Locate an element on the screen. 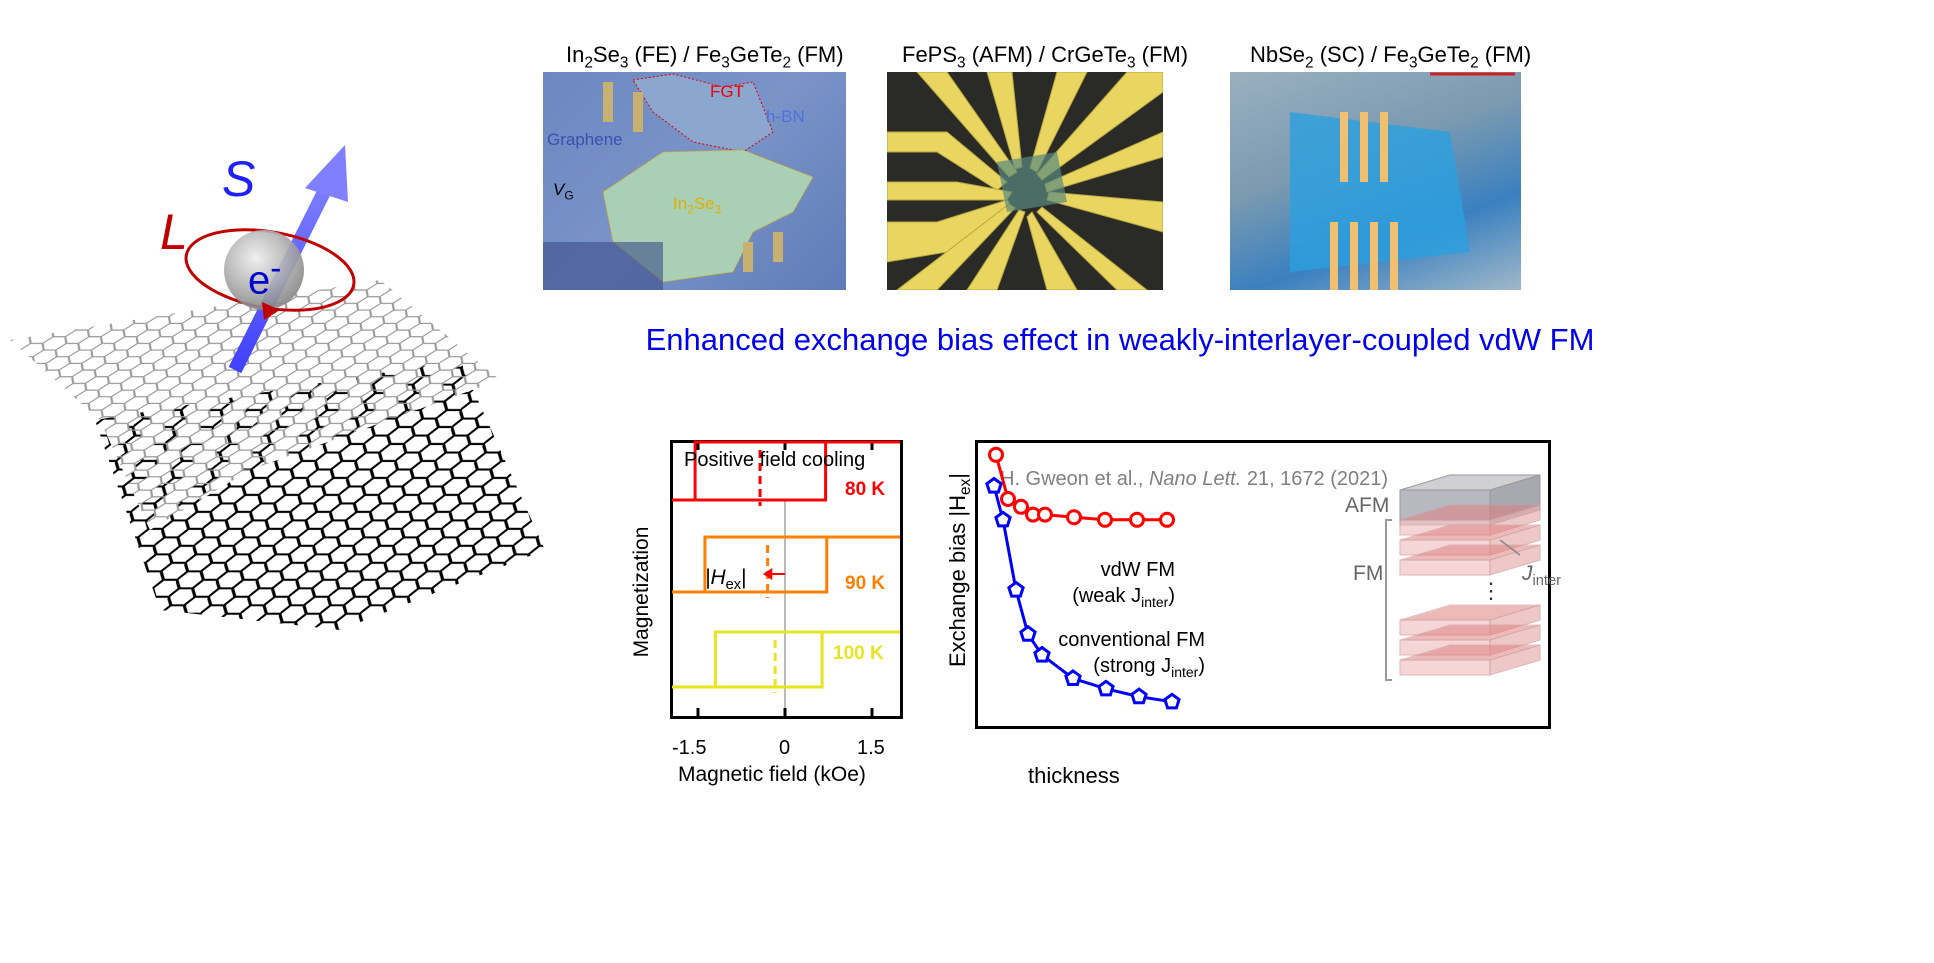  graphene-spin-illustration is located at coordinates (277, 387).